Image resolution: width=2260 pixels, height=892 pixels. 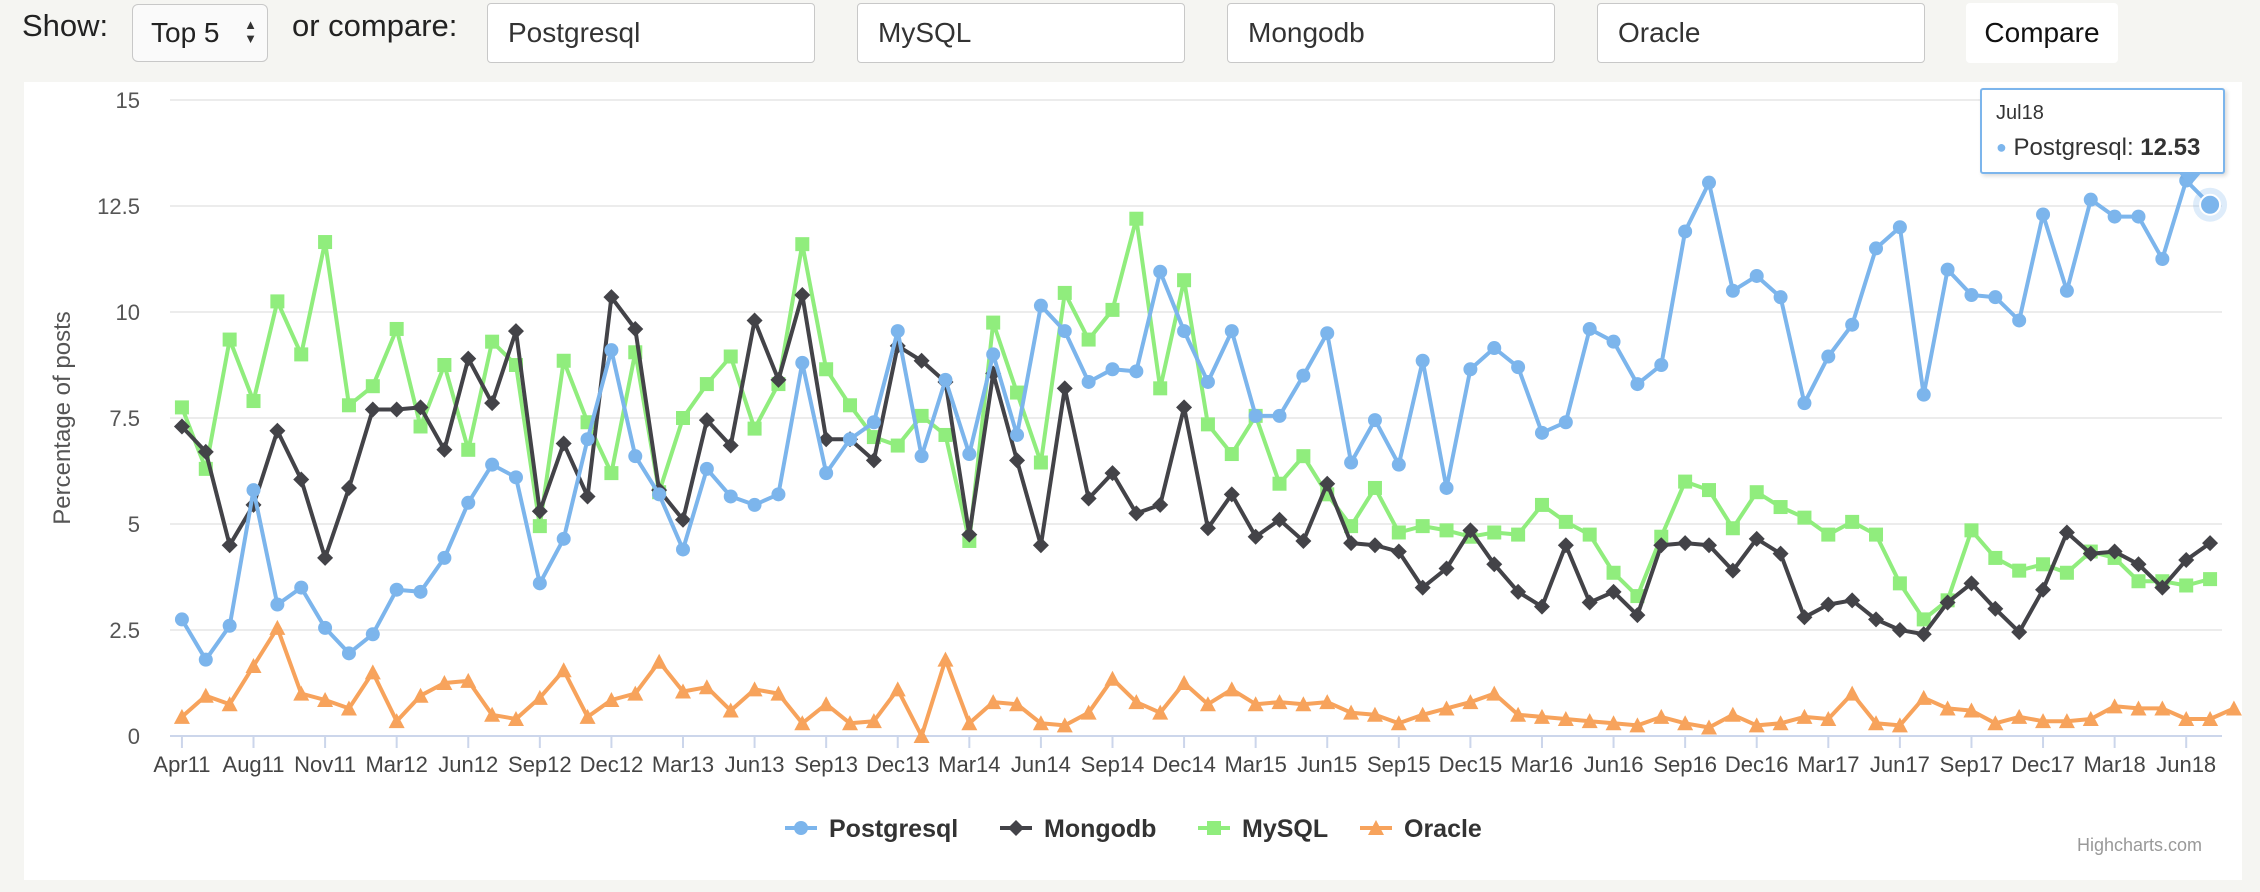 What do you see at coordinates (2139, 845) in the screenshot?
I see `highcharts-credits: Highcharts.com` at bounding box center [2139, 845].